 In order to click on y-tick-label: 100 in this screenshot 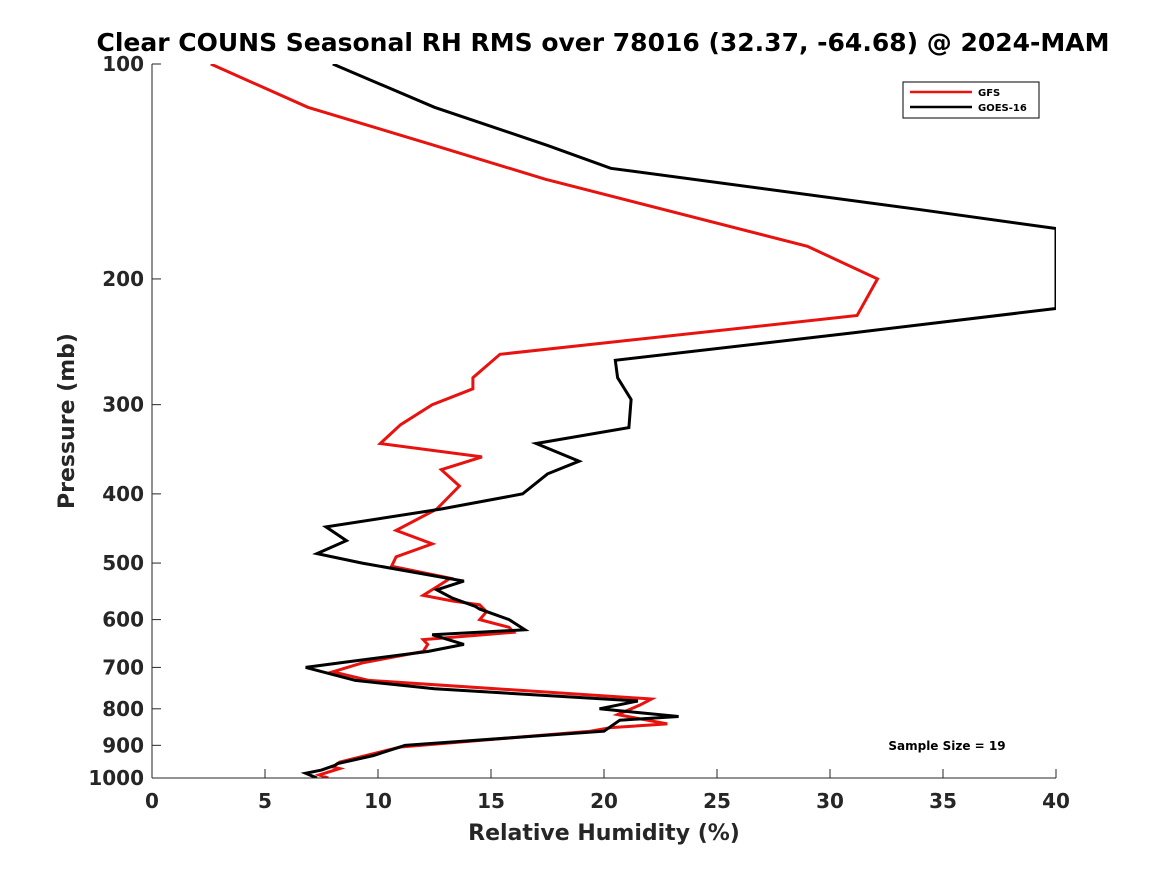, I will do `click(123, 64)`.